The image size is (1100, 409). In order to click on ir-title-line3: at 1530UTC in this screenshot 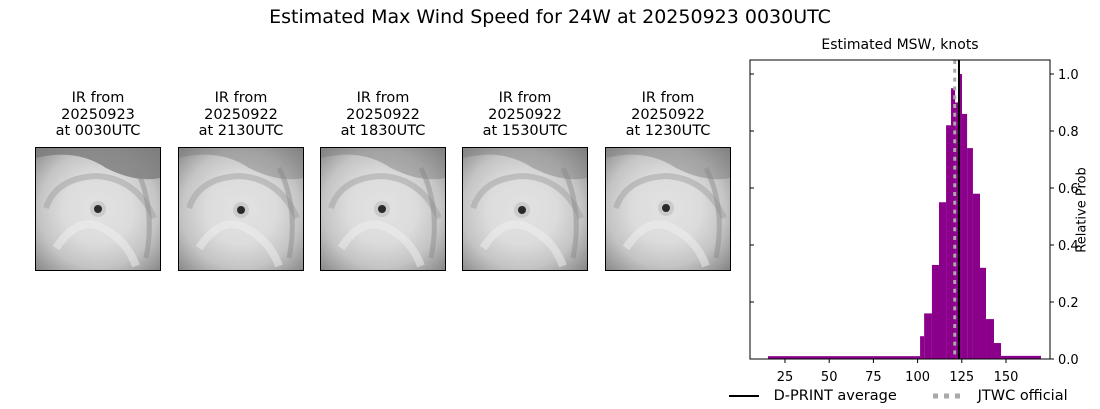, I will do `click(525, 131)`.